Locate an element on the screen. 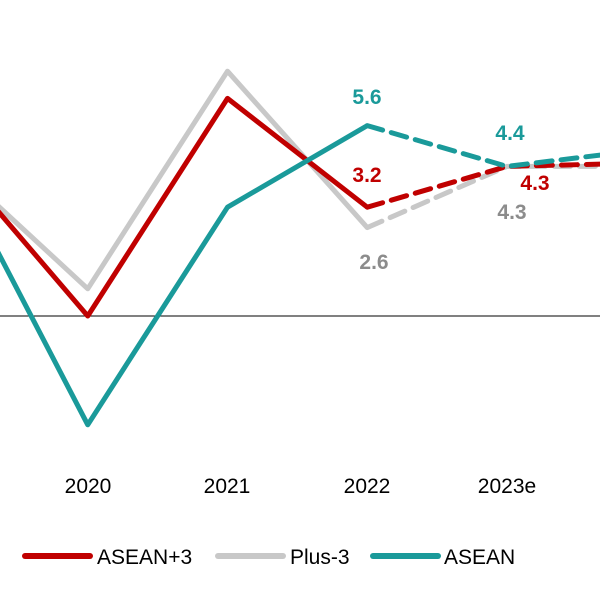 This screenshot has width=600, height=600. data-label-plus3-2023e: 4.3 is located at coordinates (511, 212).